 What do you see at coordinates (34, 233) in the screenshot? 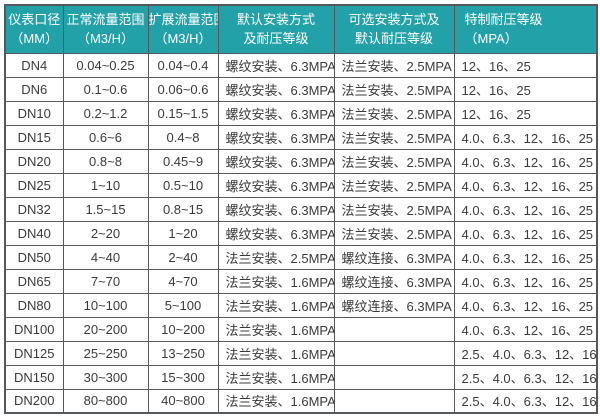
I see `cell-diameter: DN40` at bounding box center [34, 233].